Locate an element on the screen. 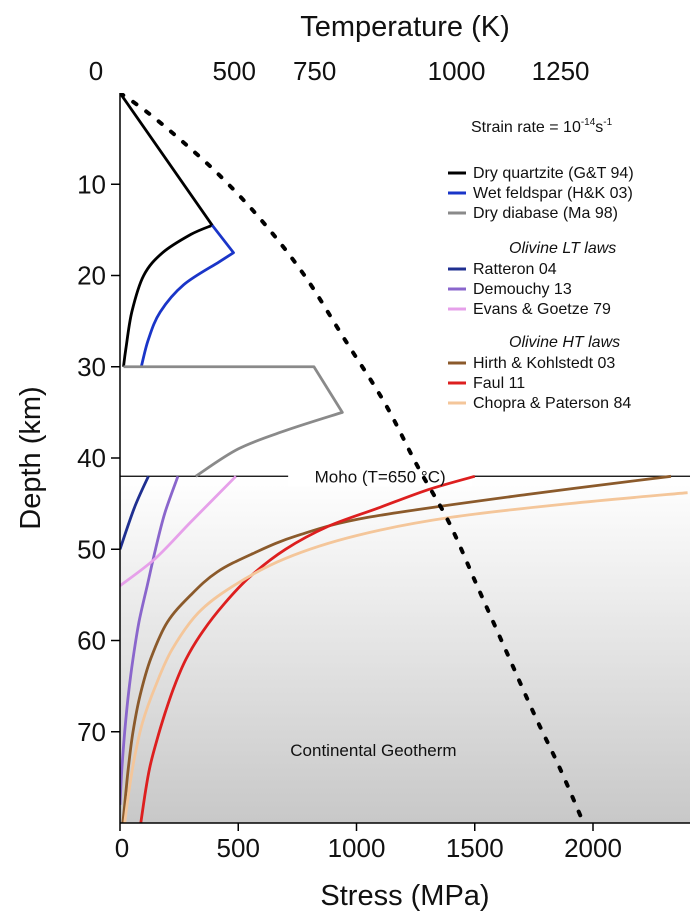 The height and width of the screenshot is (917, 690). temperature-axis-ticks: 0 500 750 1000 1250 is located at coordinates (339, 71).